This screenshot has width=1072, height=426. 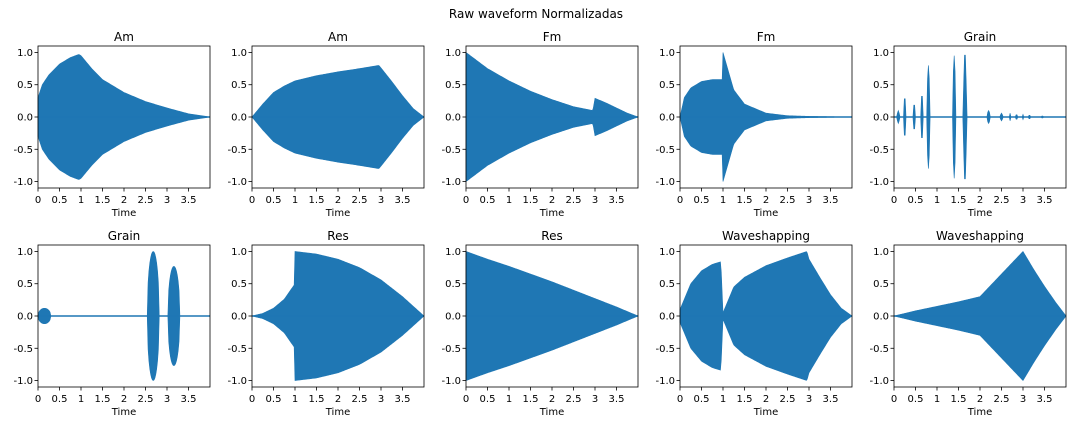 What do you see at coordinates (552, 37) in the screenshot?
I see `subplot-title: Fm` at bounding box center [552, 37].